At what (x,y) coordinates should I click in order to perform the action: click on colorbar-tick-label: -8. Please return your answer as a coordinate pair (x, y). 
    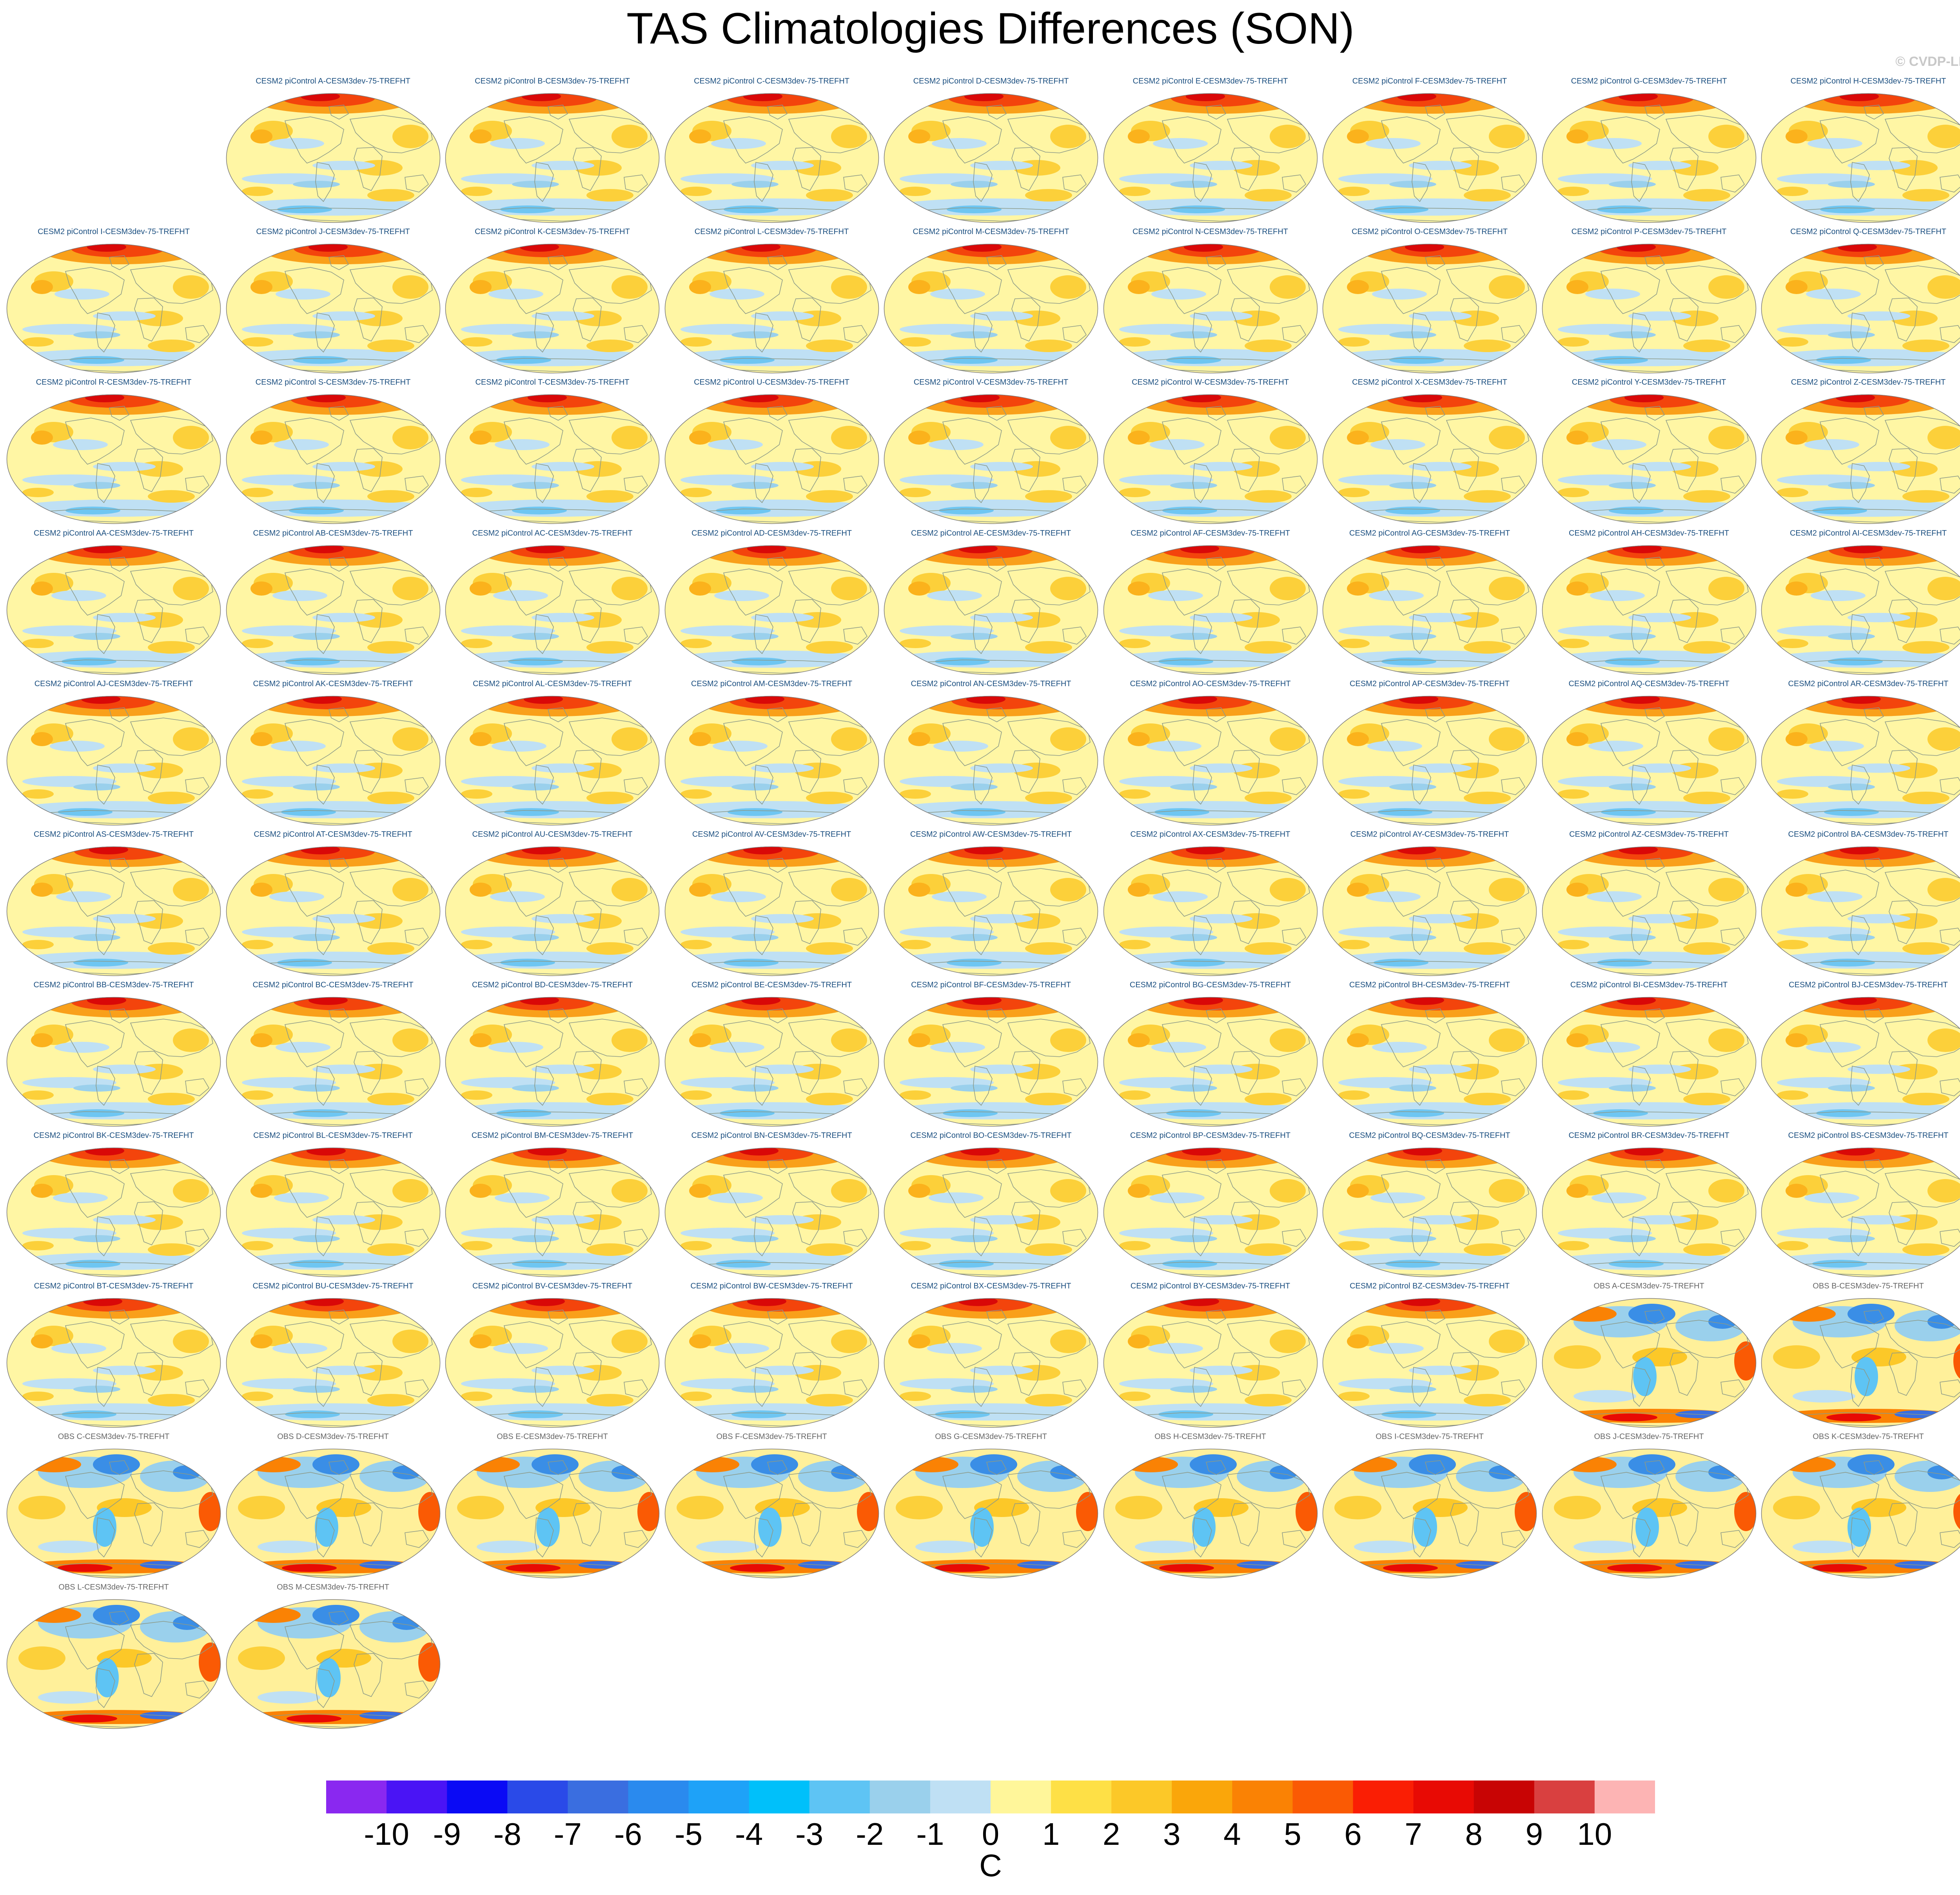
    Looking at the image, I should click on (507, 1834).